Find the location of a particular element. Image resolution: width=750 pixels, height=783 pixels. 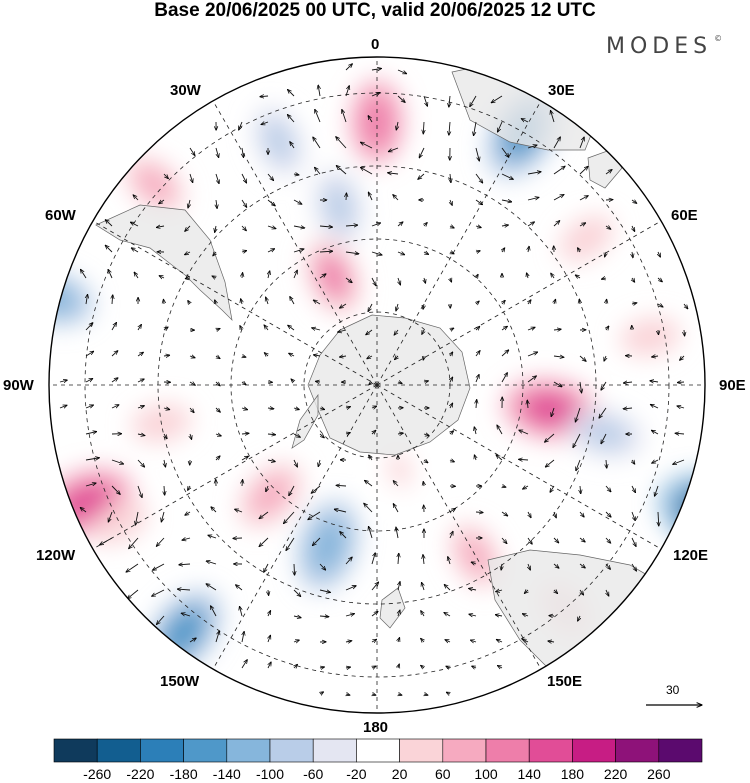

colorbar-tick-label: 260 is located at coordinates (659, 774).